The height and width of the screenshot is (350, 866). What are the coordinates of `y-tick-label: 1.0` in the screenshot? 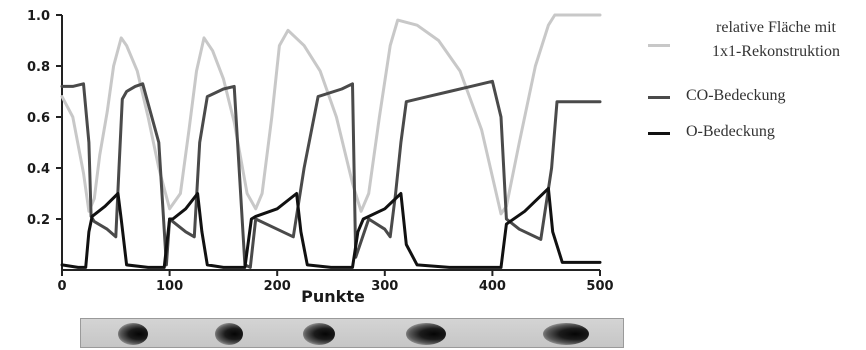 It's located at (38, 16).